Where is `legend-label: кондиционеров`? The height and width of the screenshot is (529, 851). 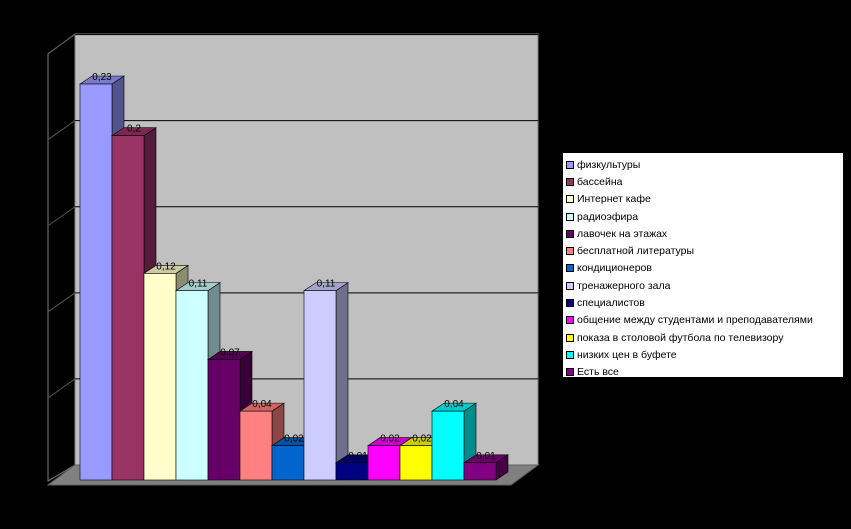
legend-label: кондиционеров is located at coordinates (614, 268).